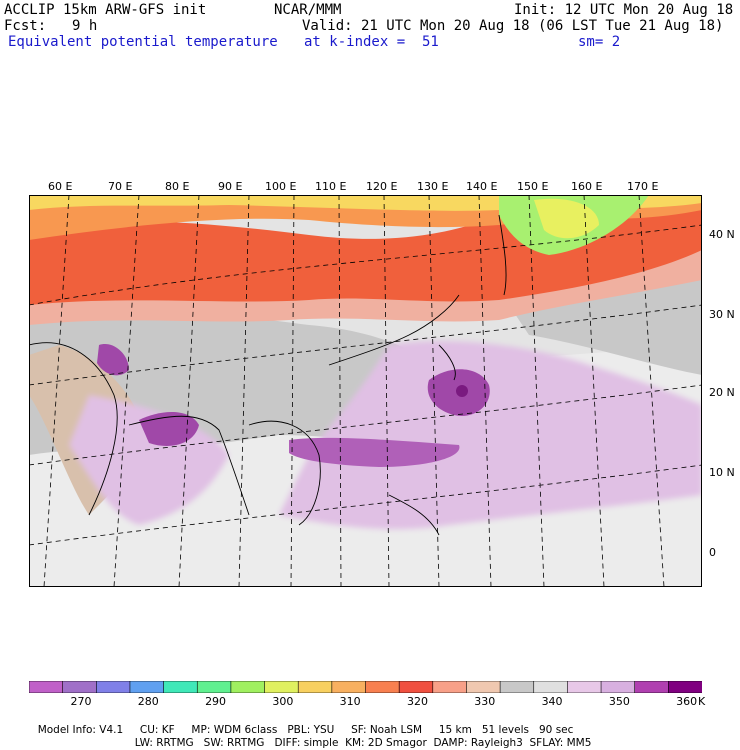 The width and height of the screenshot is (740, 750). Describe the element at coordinates (311, 730) in the screenshot. I see `pbl-scheme: PBL: YSU` at that location.